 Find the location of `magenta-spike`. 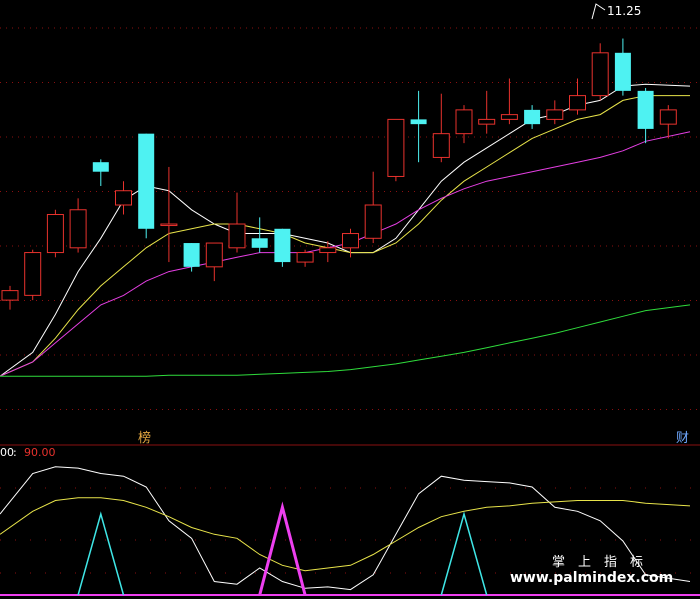

magenta-spike is located at coordinates (282, 548).